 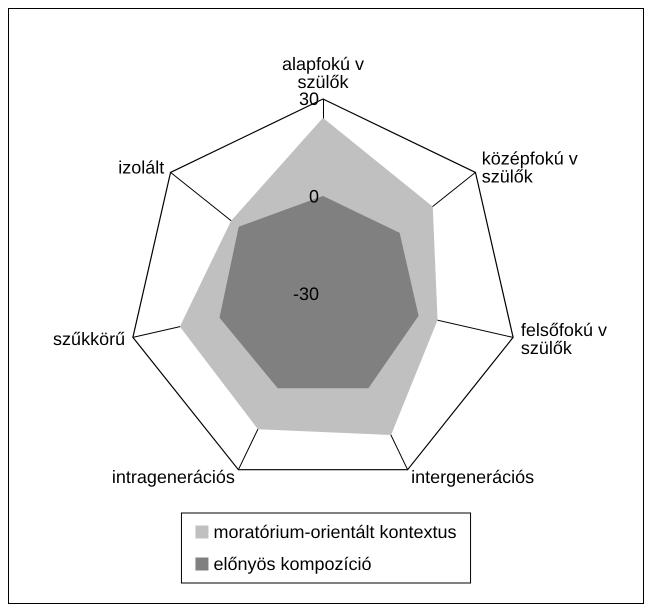 I want to click on spoke-label: izolált, so click(x=141, y=167).